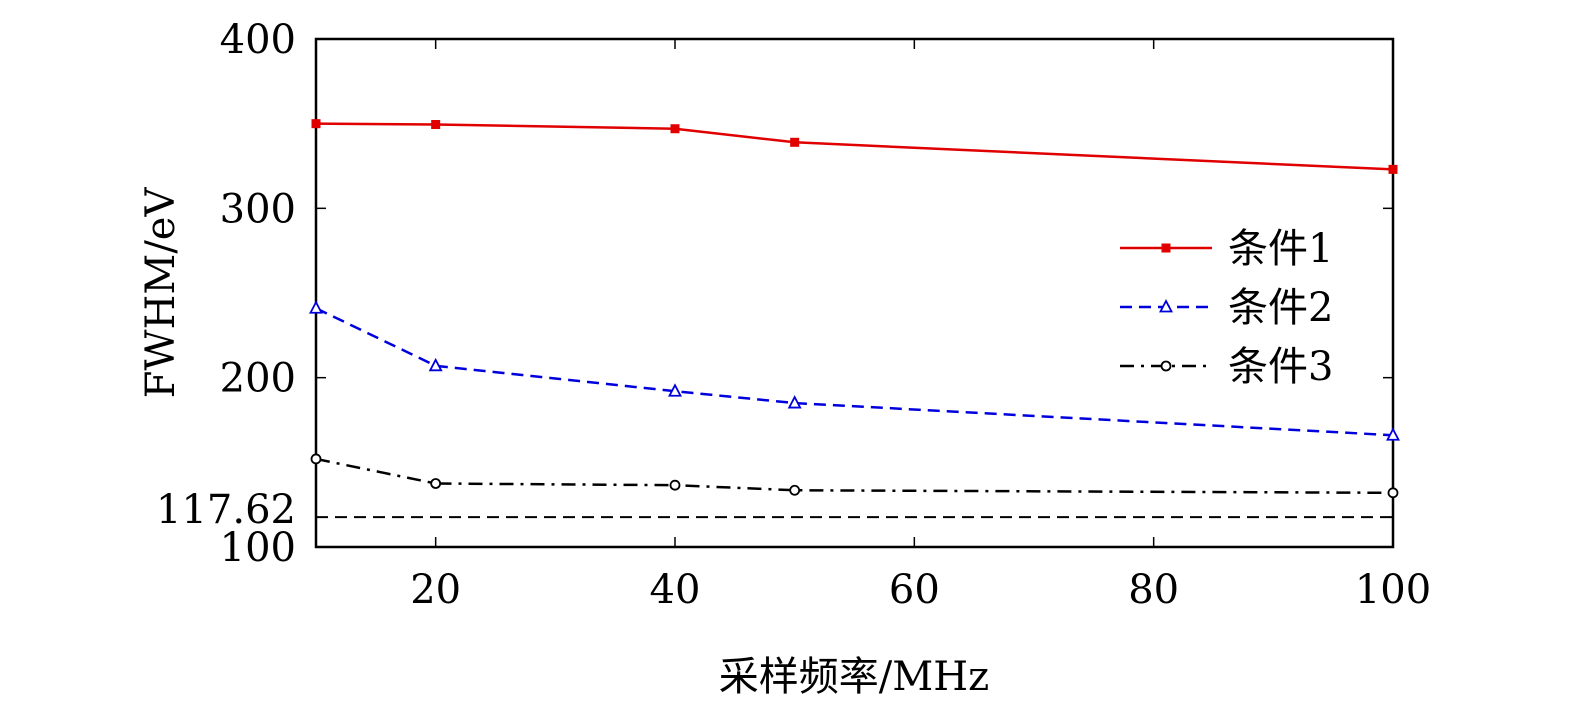  Describe the element at coordinates (161, 293) in the screenshot. I see `y-axis-title: FWHM/eV` at that location.